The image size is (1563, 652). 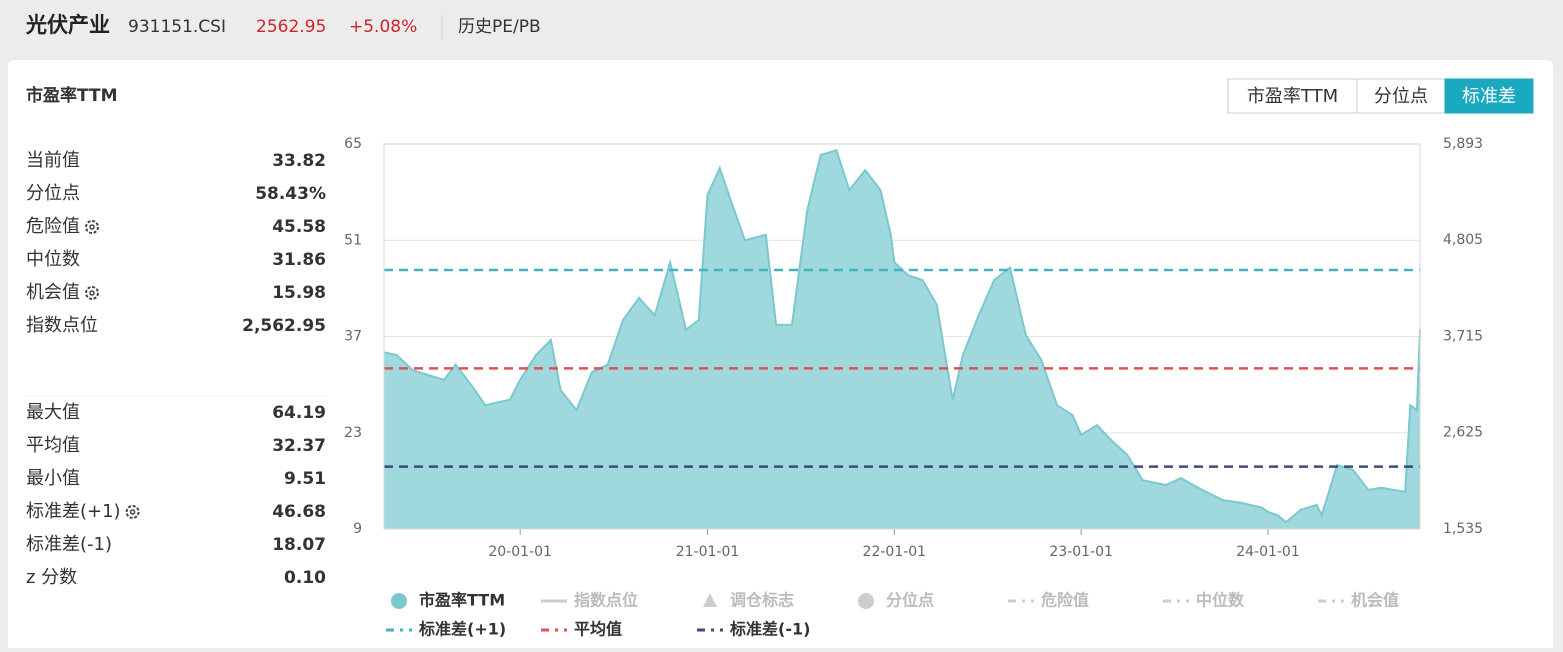 What do you see at coordinates (53, 478) in the screenshot?
I see `stat-label: 最小值` at bounding box center [53, 478].